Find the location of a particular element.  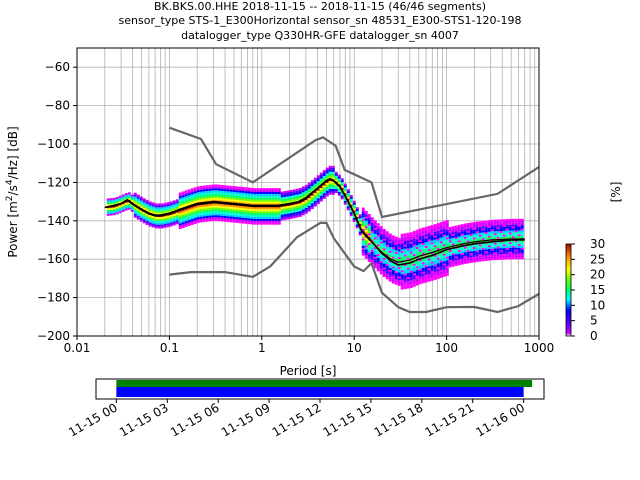

timeline-tick-label: 11-15 03 is located at coordinates (144, 419).